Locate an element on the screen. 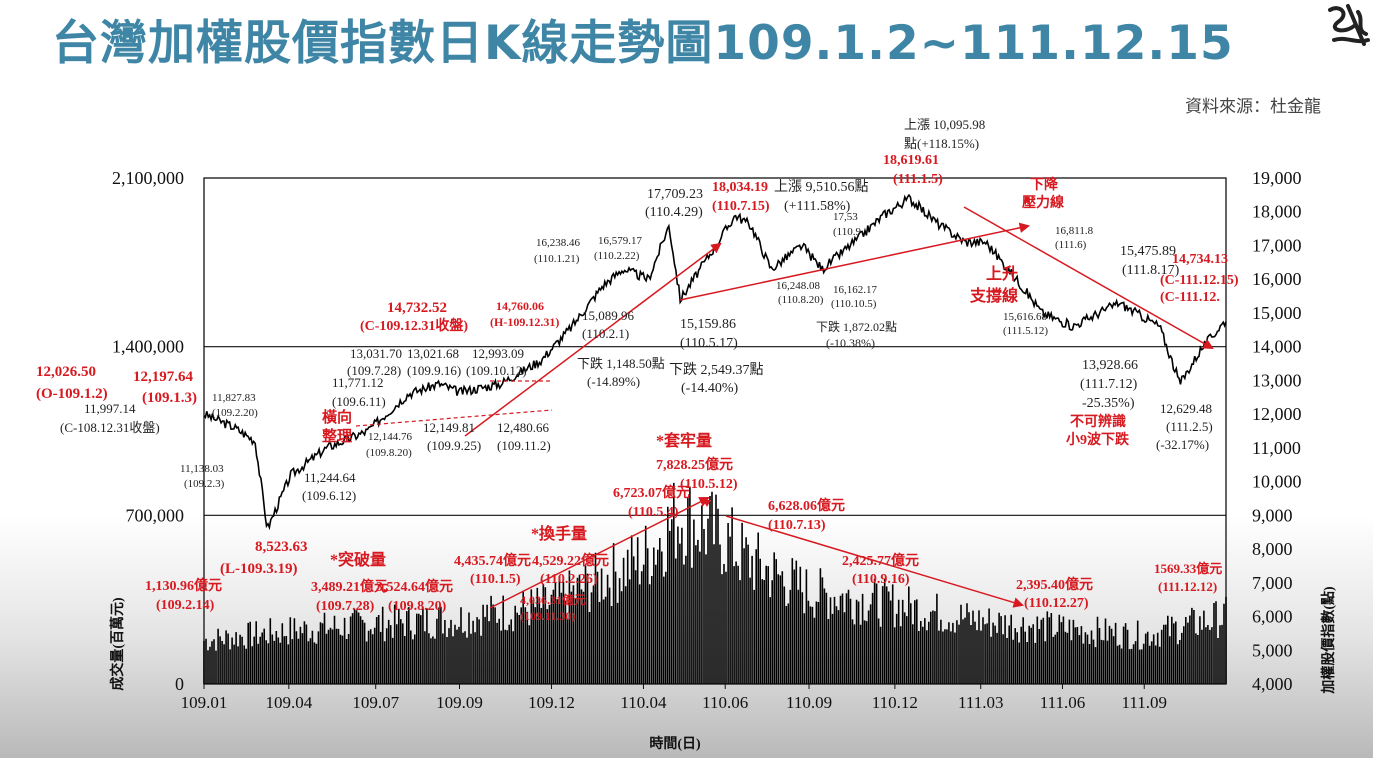 Image resolution: width=1373 pixels, height=758 pixels. annotation-label: 18,619.61 is located at coordinates (911, 160).